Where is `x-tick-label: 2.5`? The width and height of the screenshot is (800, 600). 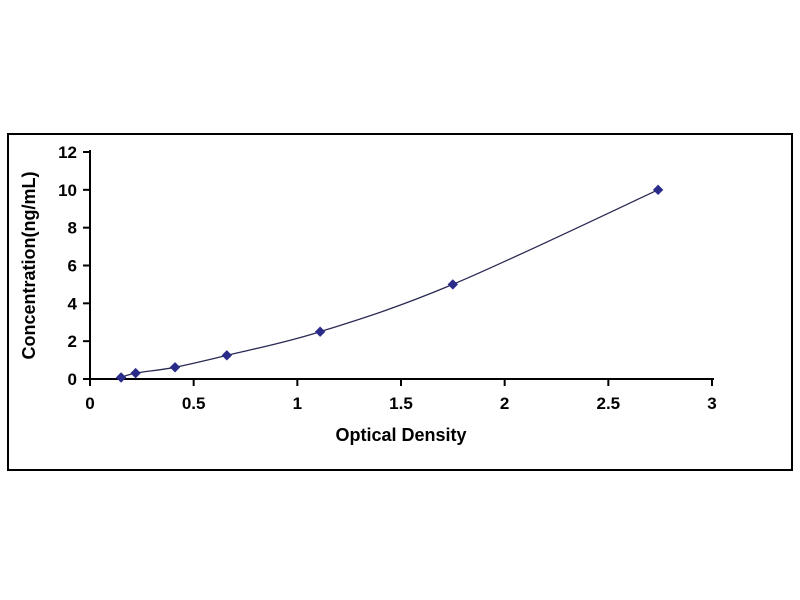
x-tick-label: 2.5 is located at coordinates (609, 403).